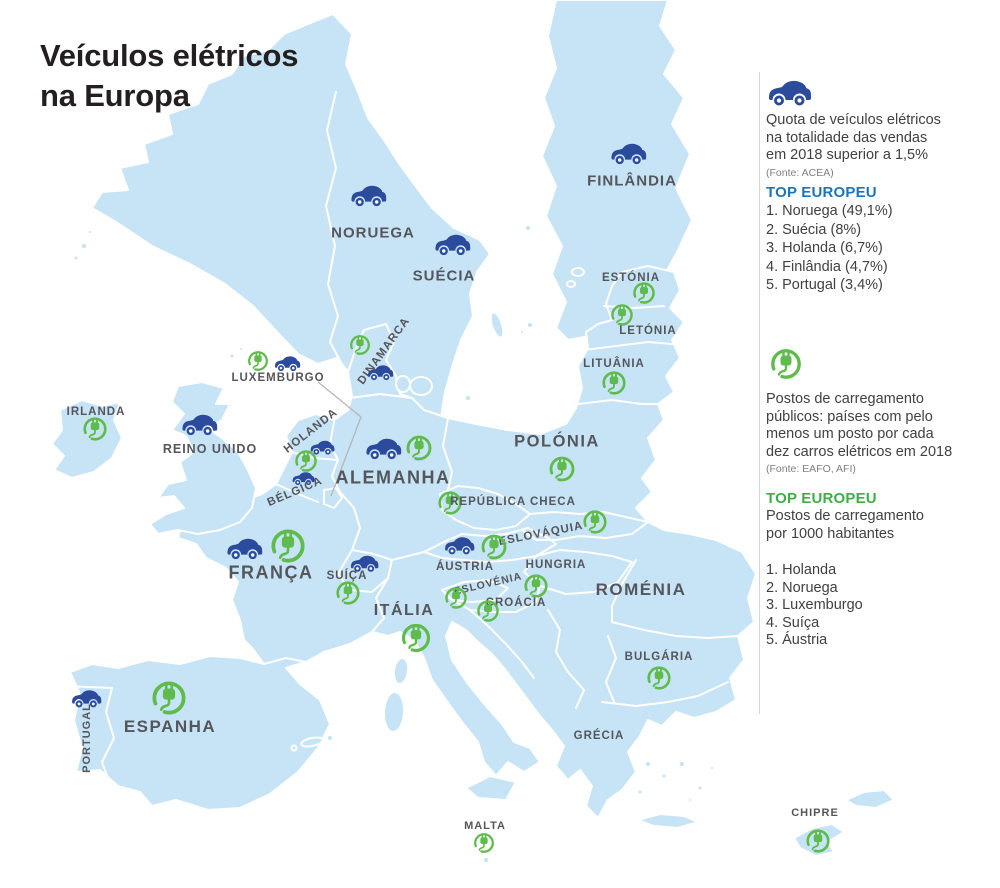 The image size is (1000, 888). What do you see at coordinates (641, 589) in the screenshot?
I see `country-label-romenia: ROMÉNIA` at bounding box center [641, 589].